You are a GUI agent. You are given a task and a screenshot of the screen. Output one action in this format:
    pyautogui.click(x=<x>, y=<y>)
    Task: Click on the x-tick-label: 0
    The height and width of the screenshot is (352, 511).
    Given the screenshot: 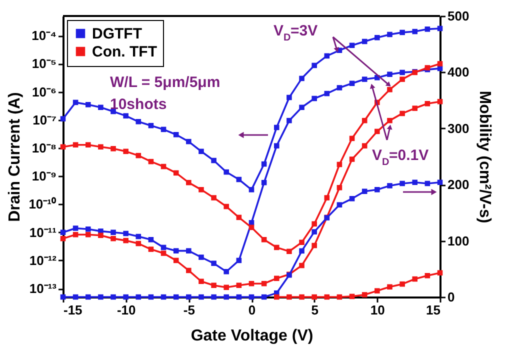 What is the action you would take?
    pyautogui.click(x=252, y=310)
    